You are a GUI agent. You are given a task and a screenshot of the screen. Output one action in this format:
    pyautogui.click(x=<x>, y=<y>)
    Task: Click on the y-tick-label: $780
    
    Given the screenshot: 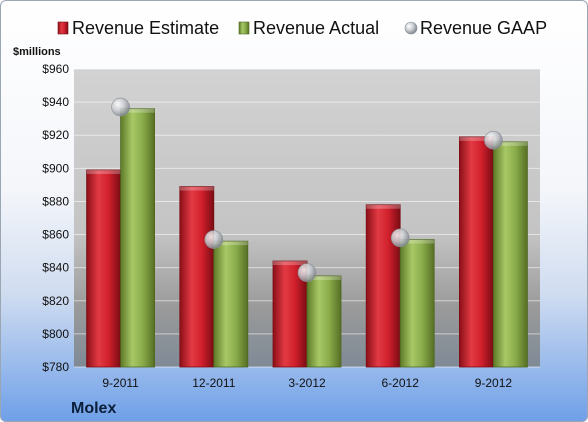 What is the action you would take?
    pyautogui.click(x=55, y=367)
    